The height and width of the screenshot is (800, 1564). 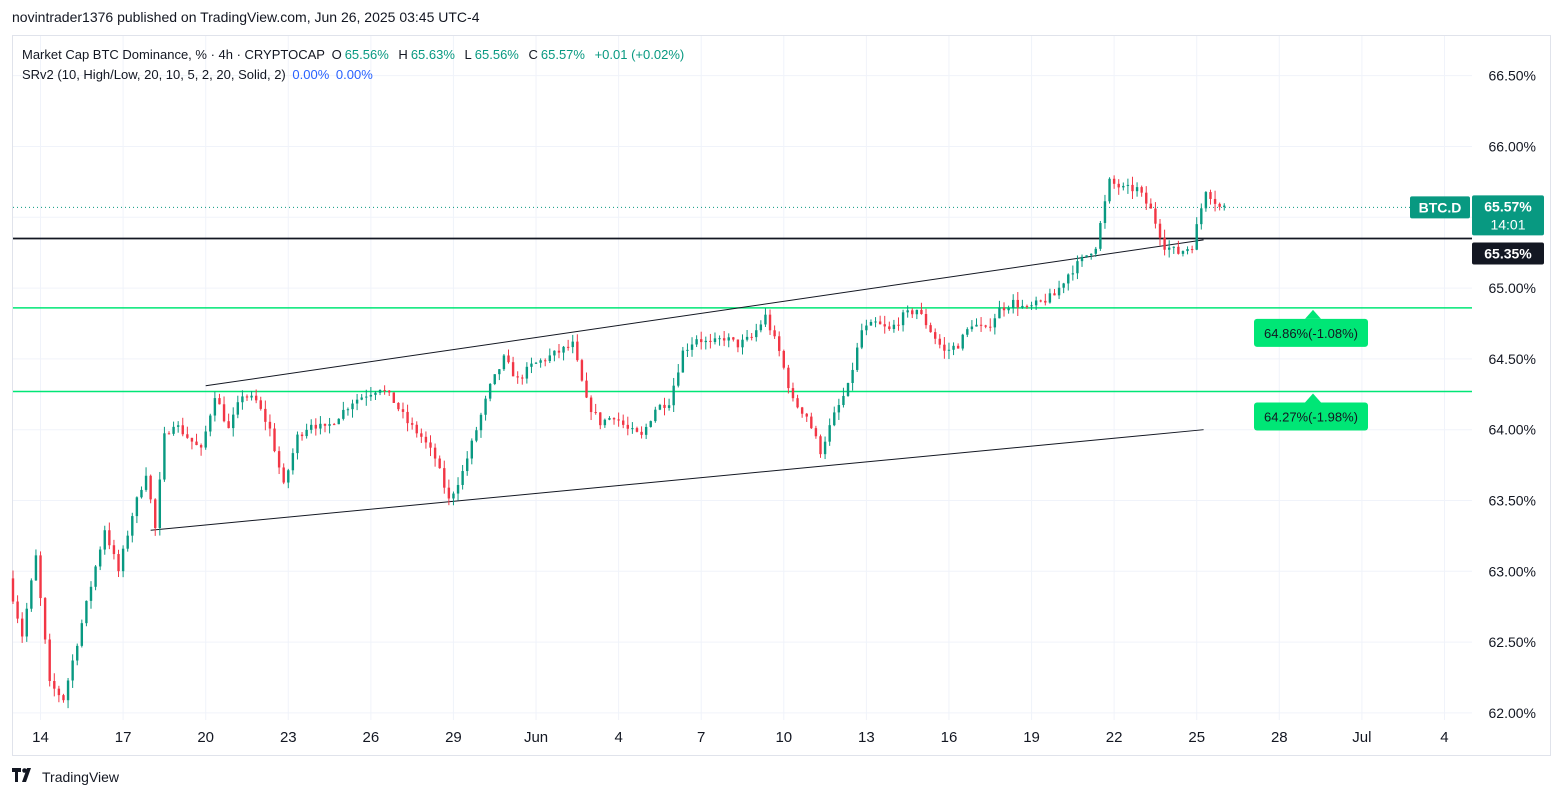 I want to click on y-tick-label: 63.00%, so click(x=1512, y=571).